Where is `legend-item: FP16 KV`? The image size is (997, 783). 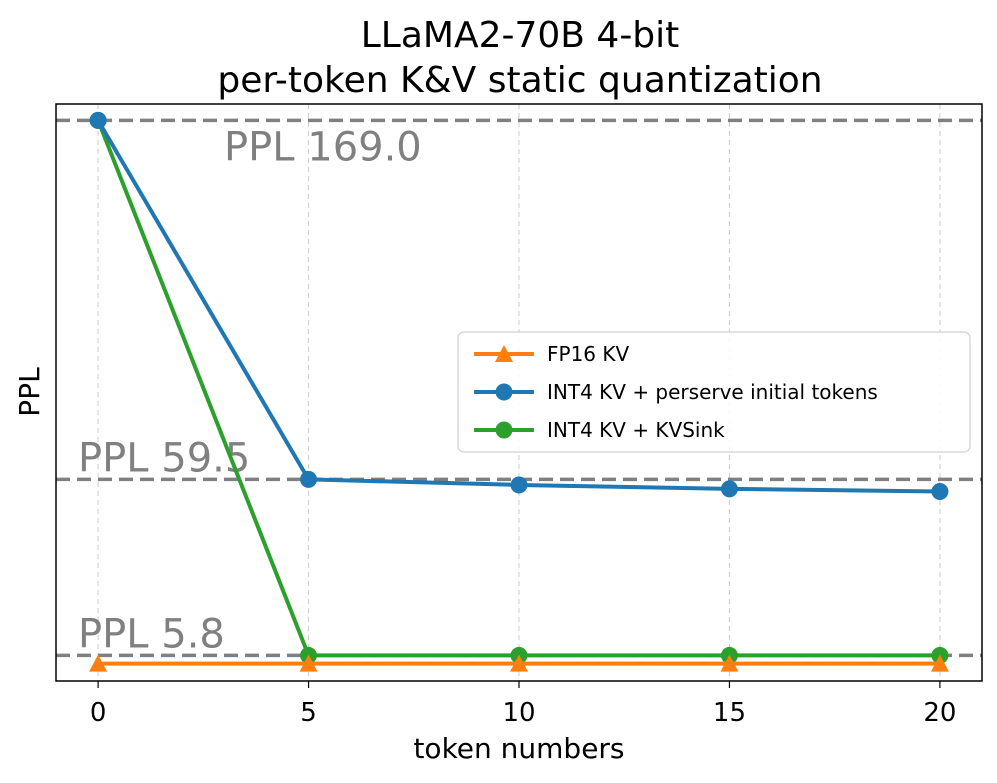
legend-item: FP16 KV is located at coordinates (551, 354).